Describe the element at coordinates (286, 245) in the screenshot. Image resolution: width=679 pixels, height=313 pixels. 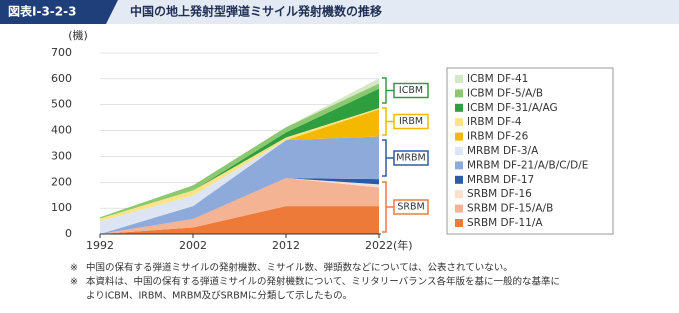
I see `x-tick-label: 2012` at that location.